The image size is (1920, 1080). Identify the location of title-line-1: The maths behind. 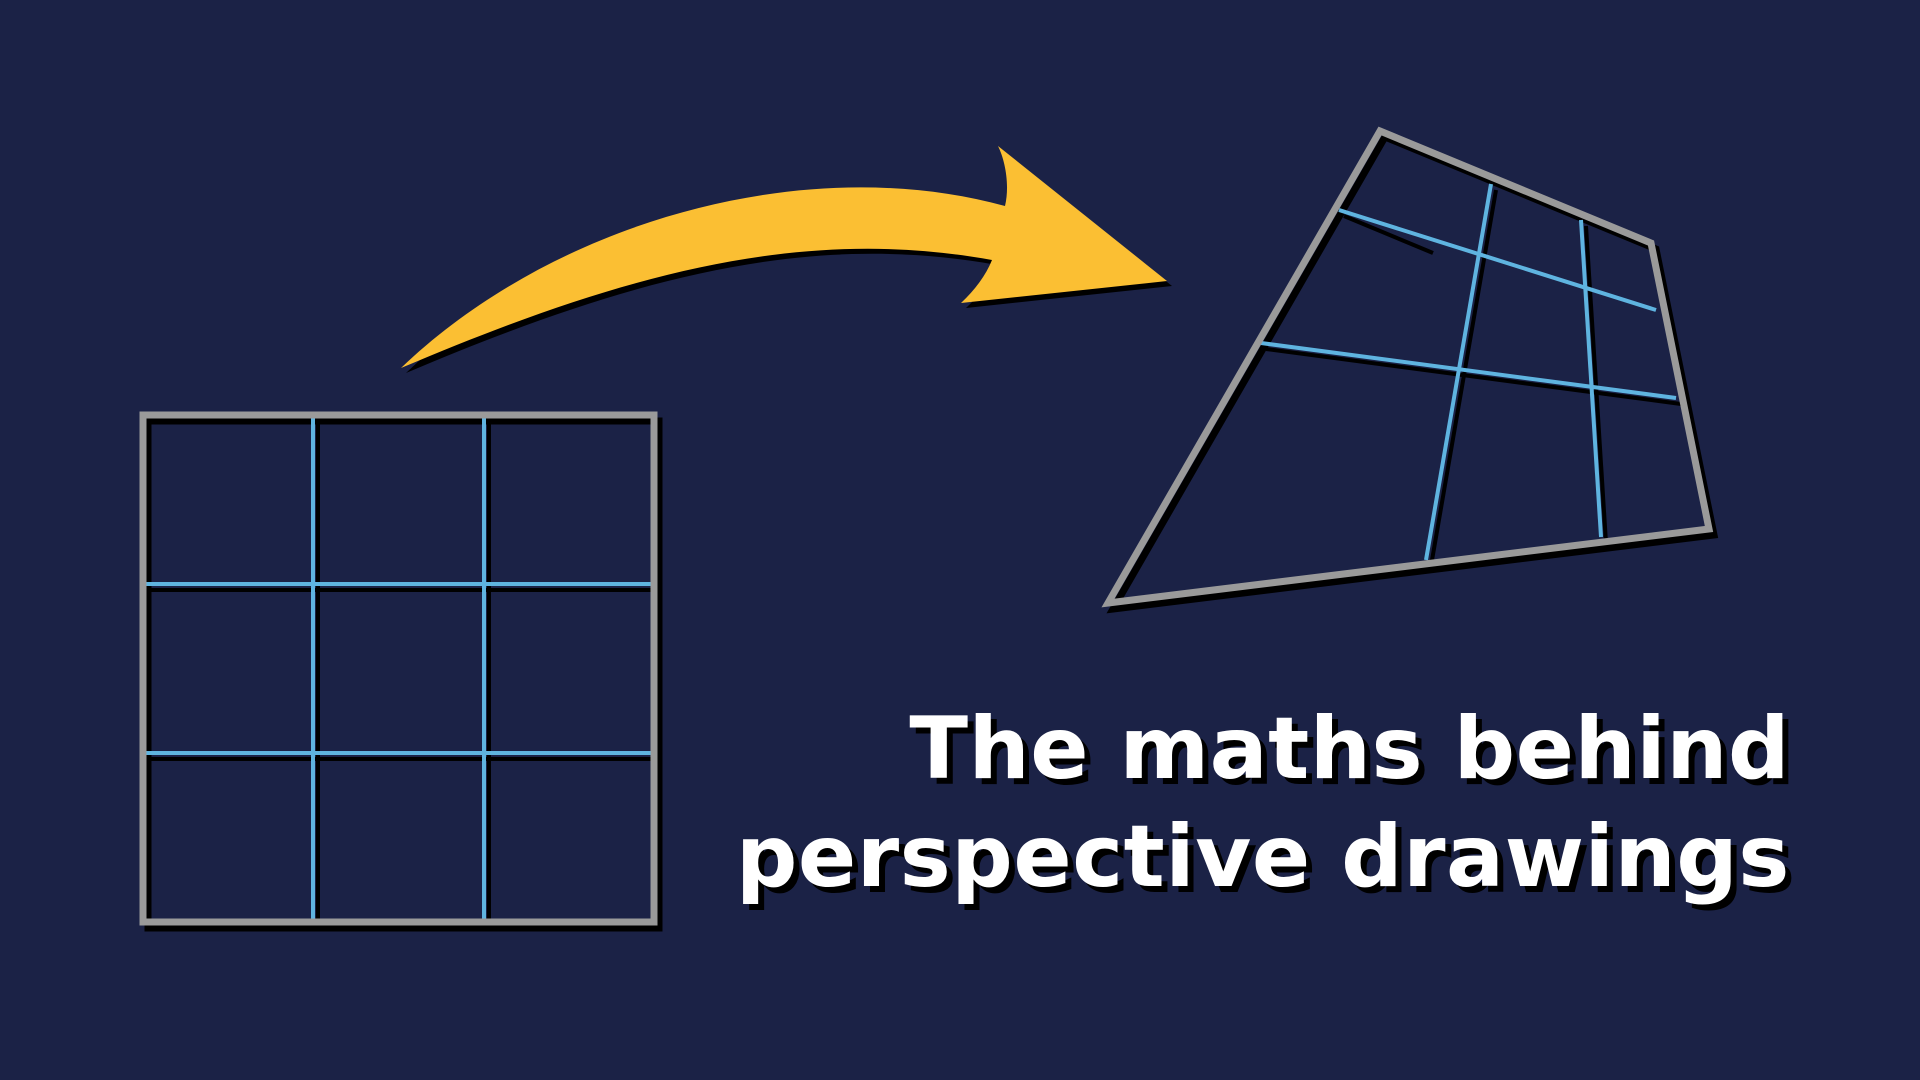
(1349, 749).